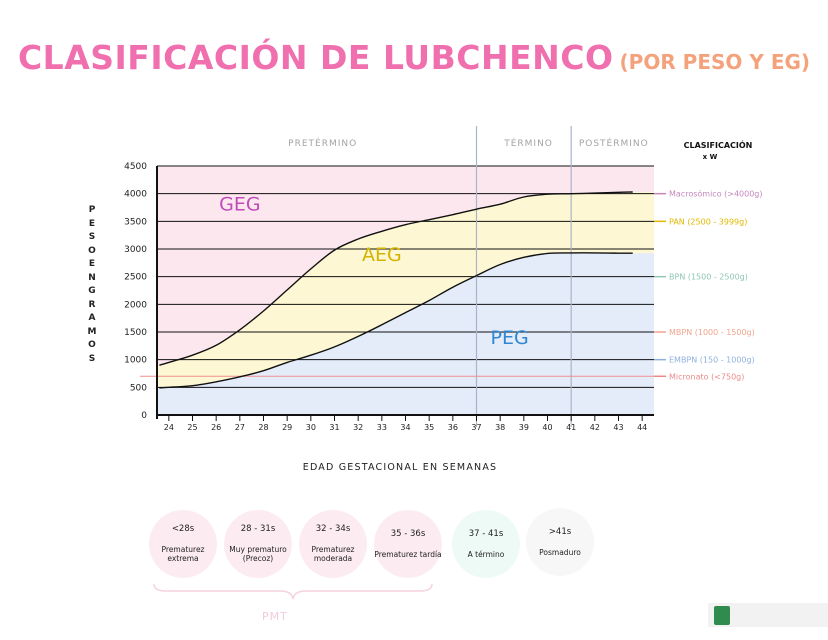 This screenshot has width=828, height=640. Describe the element at coordinates (618, 427) in the screenshot. I see `x-tick-label: 43` at that location.